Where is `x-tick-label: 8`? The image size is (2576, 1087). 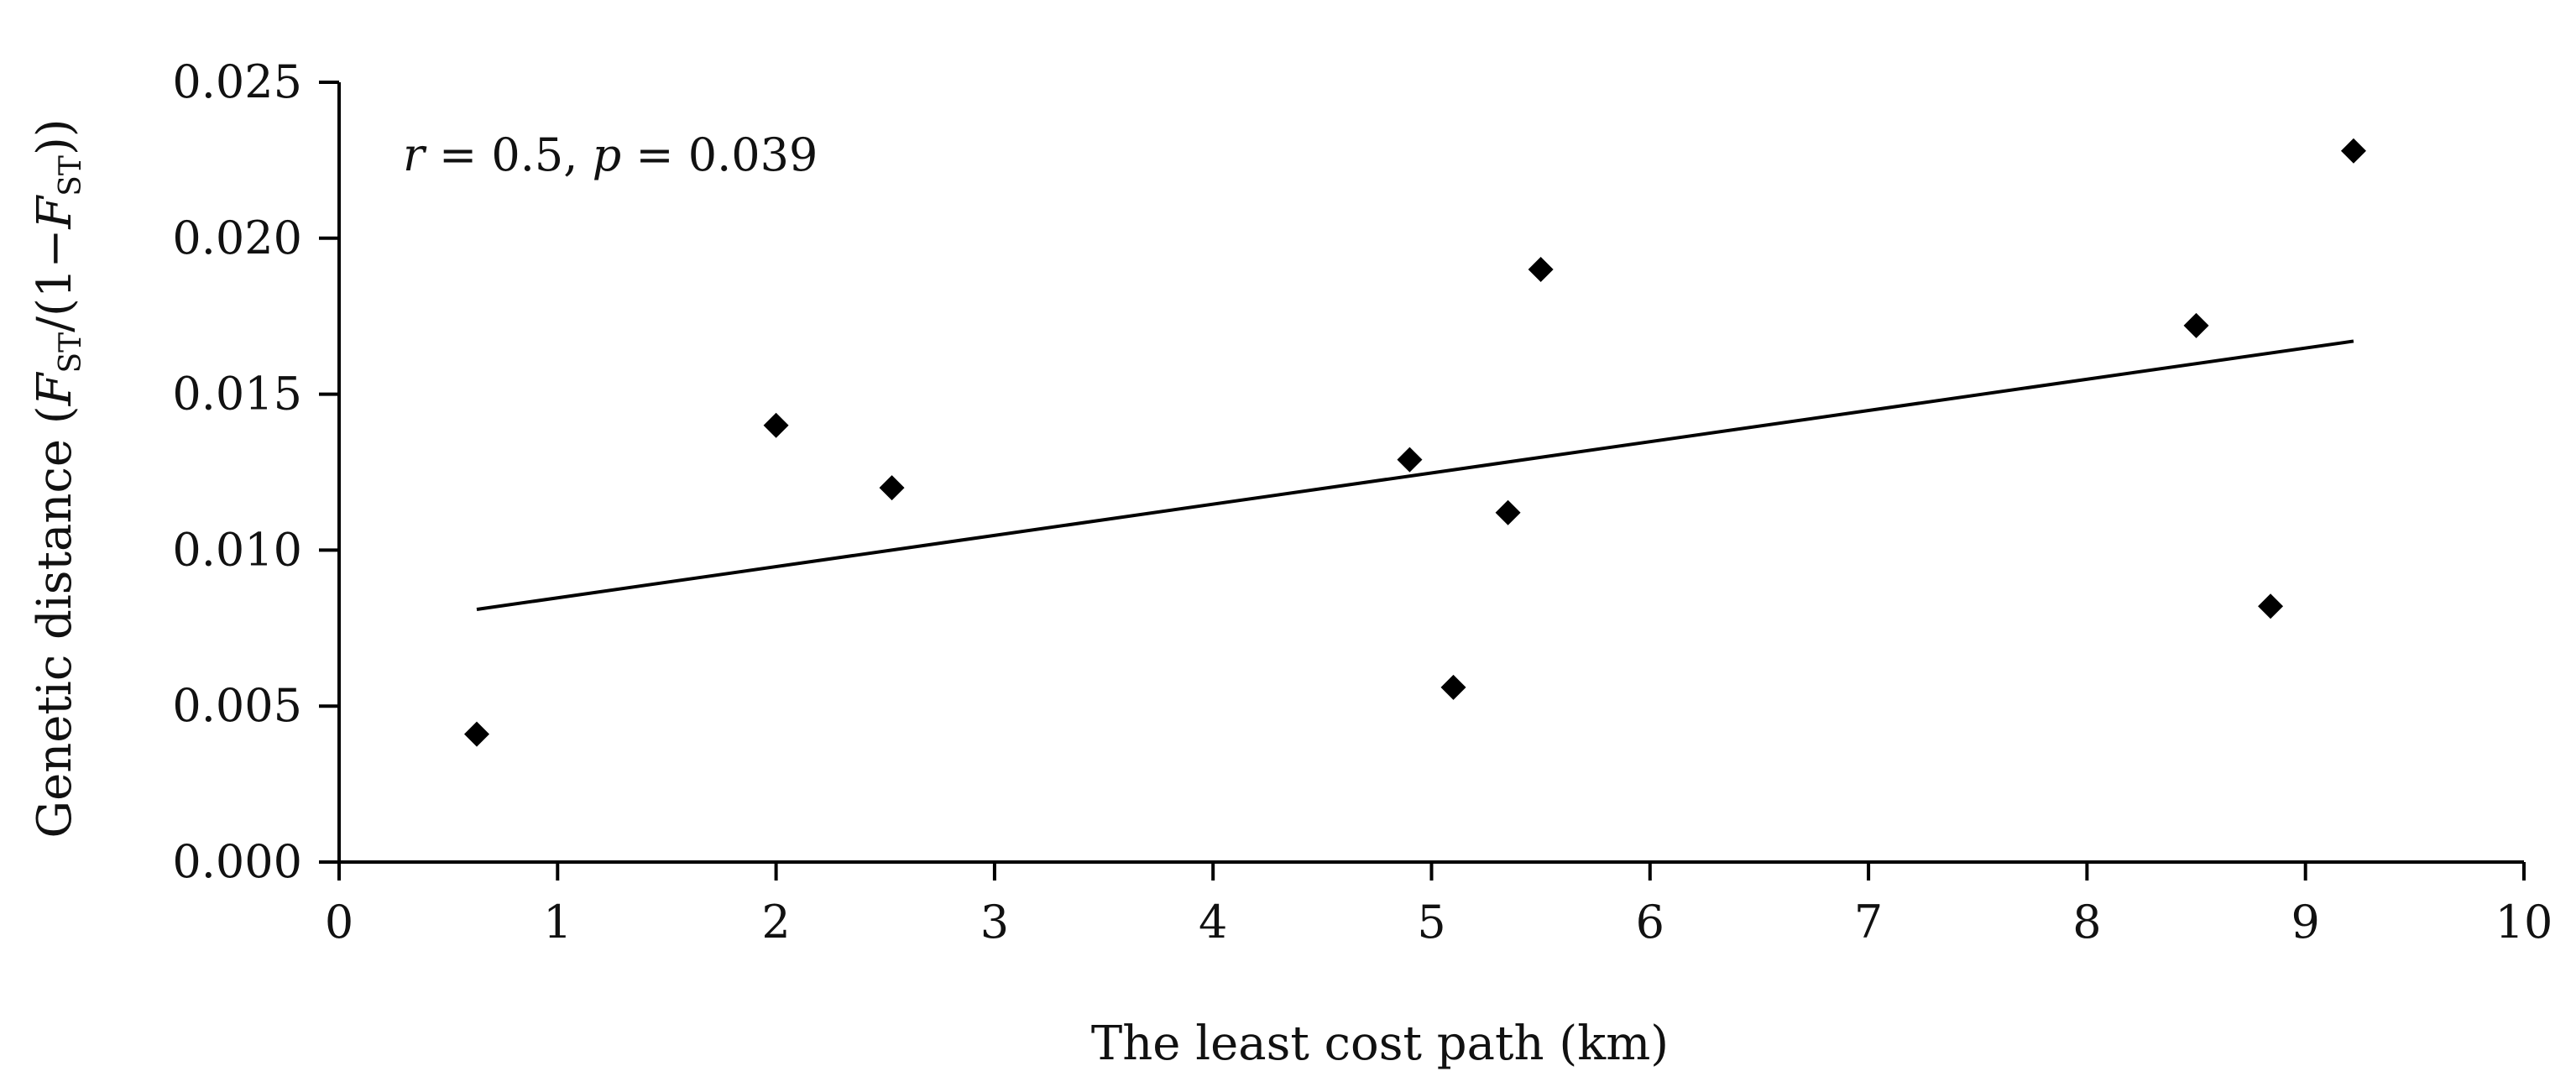 x-tick-label: 8 is located at coordinates (2086, 922).